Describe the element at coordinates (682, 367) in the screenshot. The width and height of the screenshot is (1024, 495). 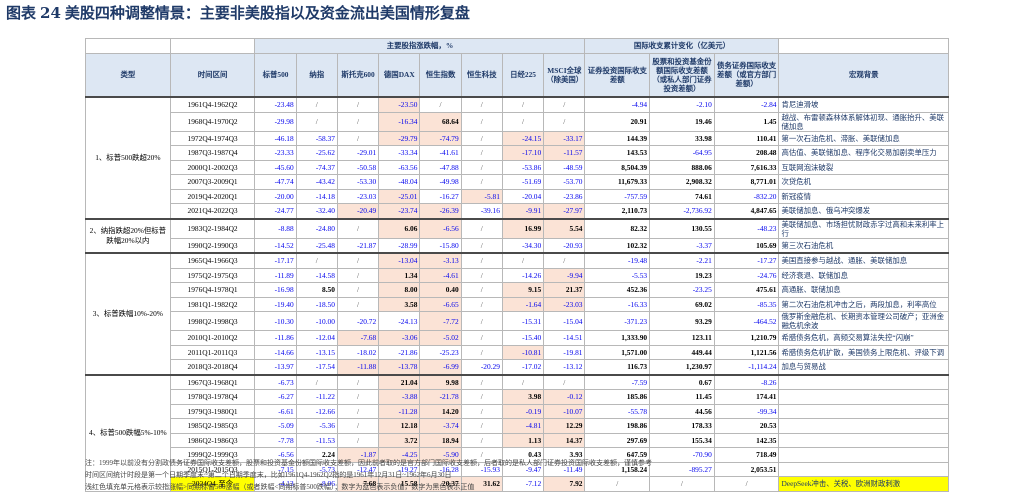
I see `value-cell: 1,230.97` at that location.